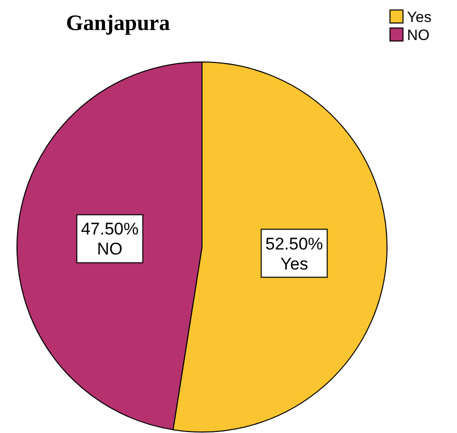 The width and height of the screenshot is (457, 433). Describe the element at coordinates (110, 249) in the screenshot. I see `slice-label: NO` at that location.